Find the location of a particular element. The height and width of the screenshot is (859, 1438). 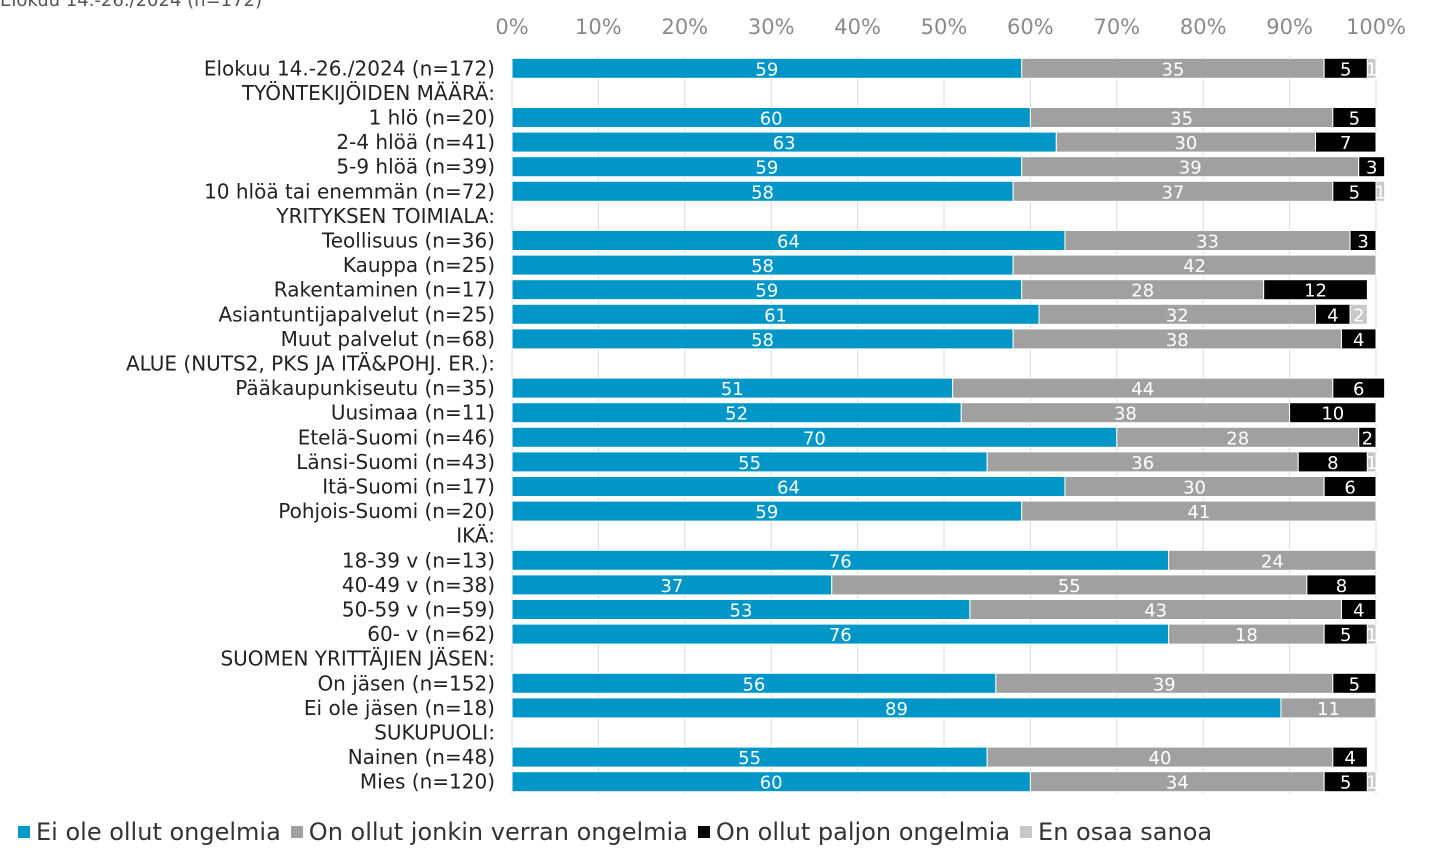

chart-subtitle: Elokuu 14.-26./2024 (n=172) is located at coordinates (131, 5).